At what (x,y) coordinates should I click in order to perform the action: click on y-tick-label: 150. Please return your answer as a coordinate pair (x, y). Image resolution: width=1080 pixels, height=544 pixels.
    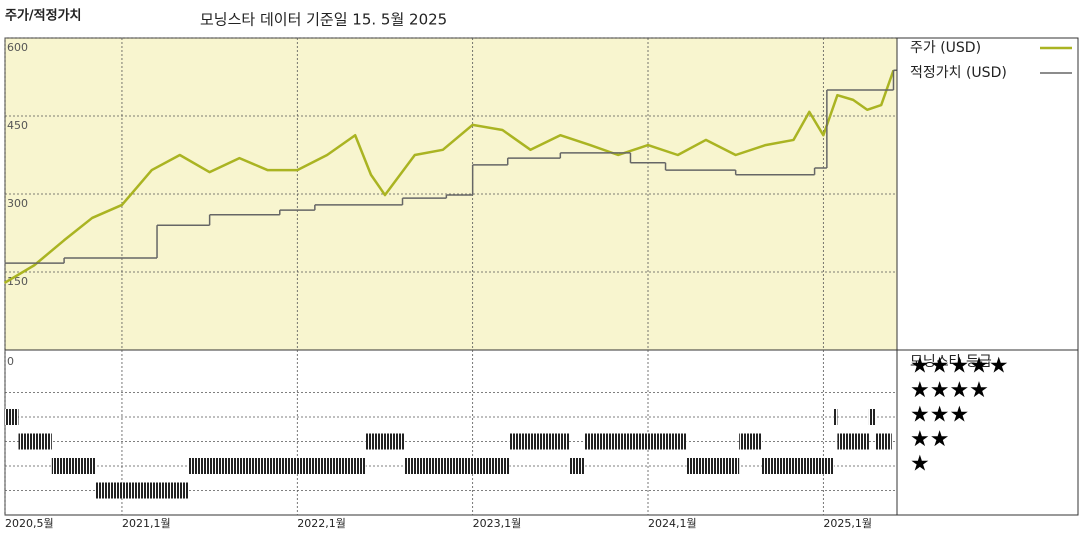
    Looking at the image, I should click on (17, 281).